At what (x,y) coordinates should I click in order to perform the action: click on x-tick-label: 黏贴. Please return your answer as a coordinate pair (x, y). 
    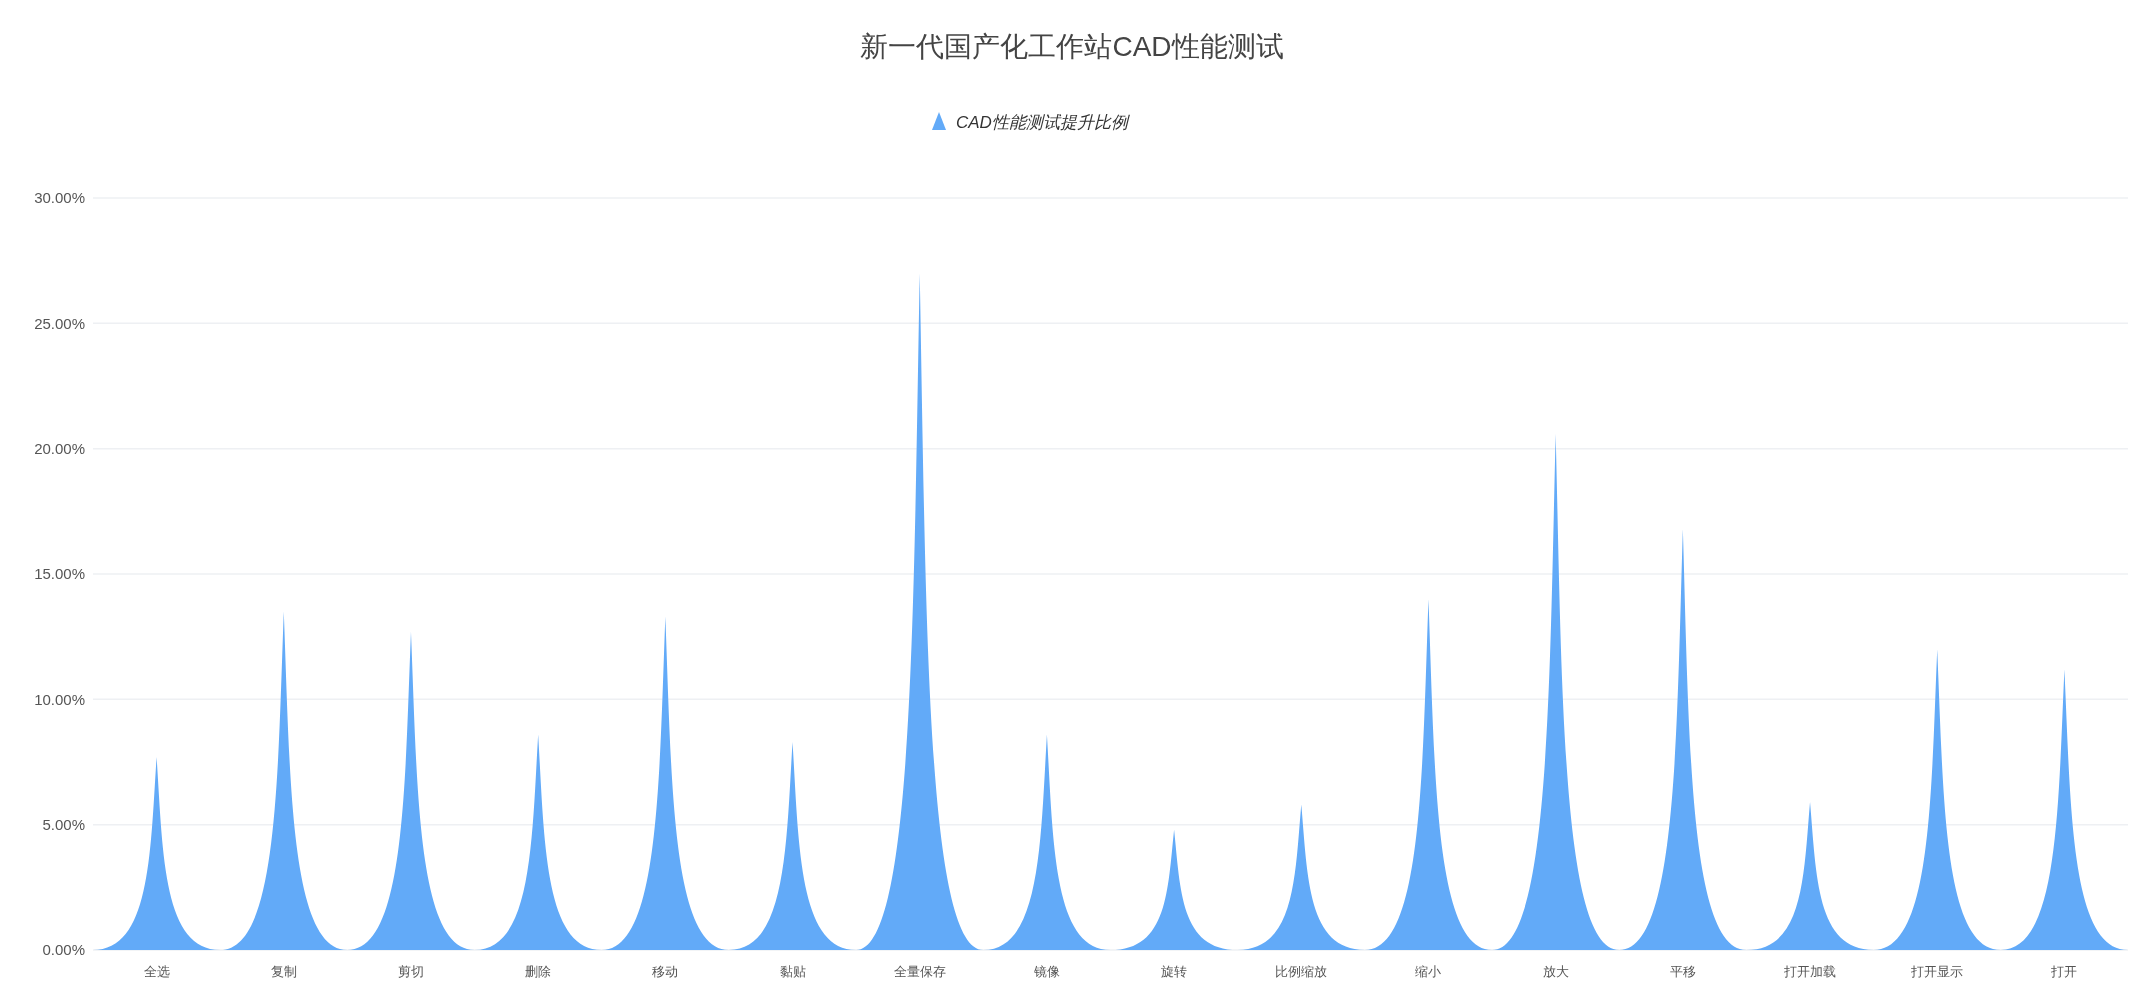
    Looking at the image, I should click on (792, 971).